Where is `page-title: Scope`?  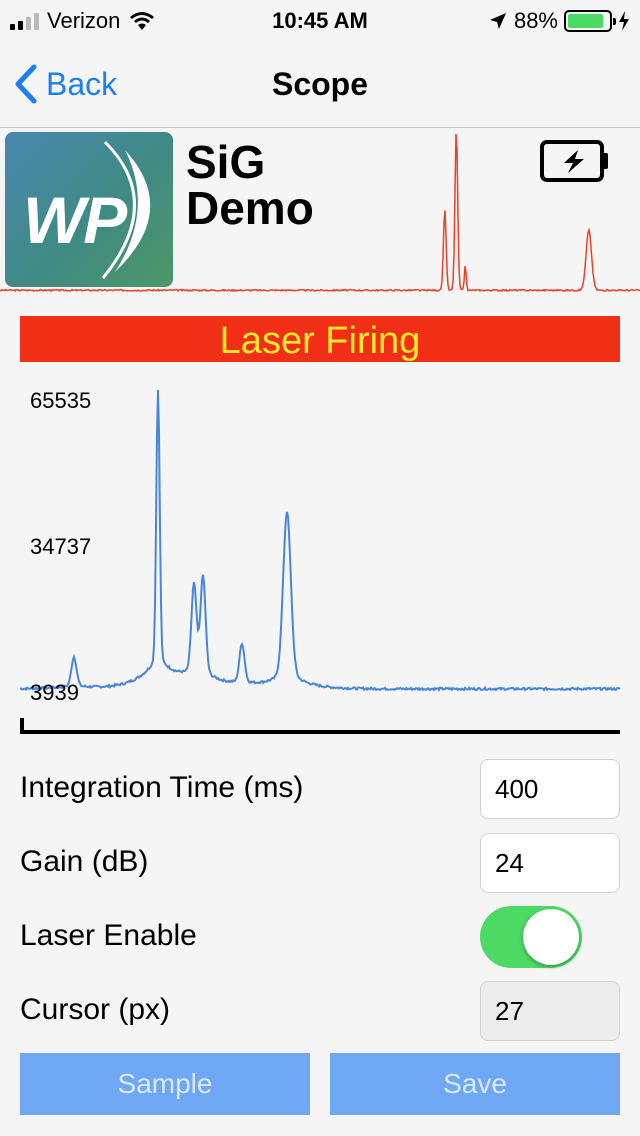
page-title: Scope is located at coordinates (320, 84).